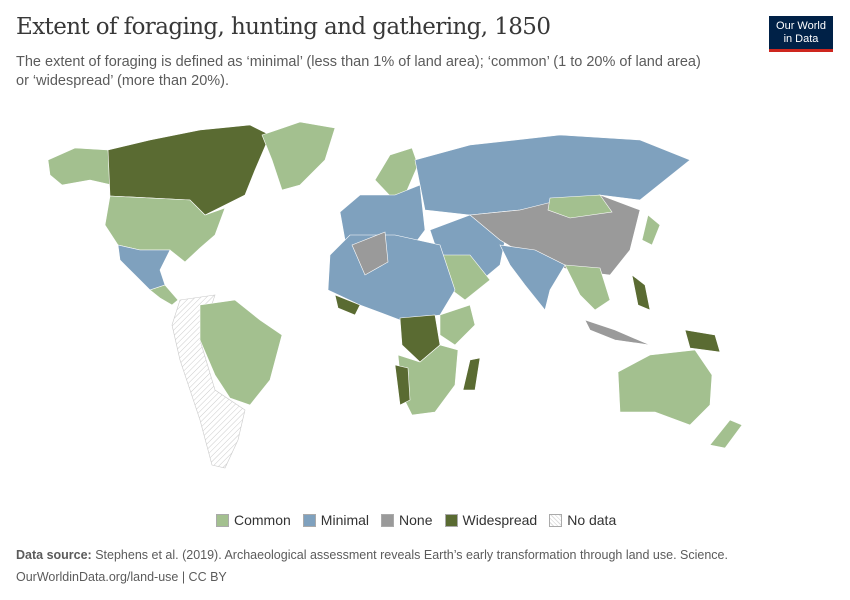 The width and height of the screenshot is (850, 600). Describe the element at coordinates (580, 206) in the screenshot. I see `region-mongolia` at that location.